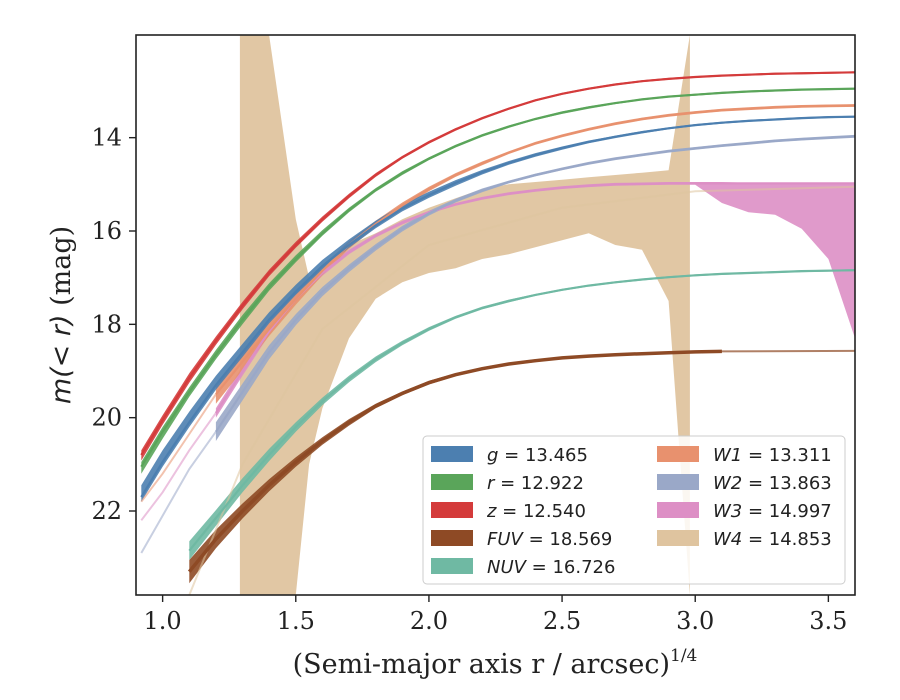 The width and height of the screenshot is (900, 700). I want to click on series-fuv-extension, so click(788, 351).